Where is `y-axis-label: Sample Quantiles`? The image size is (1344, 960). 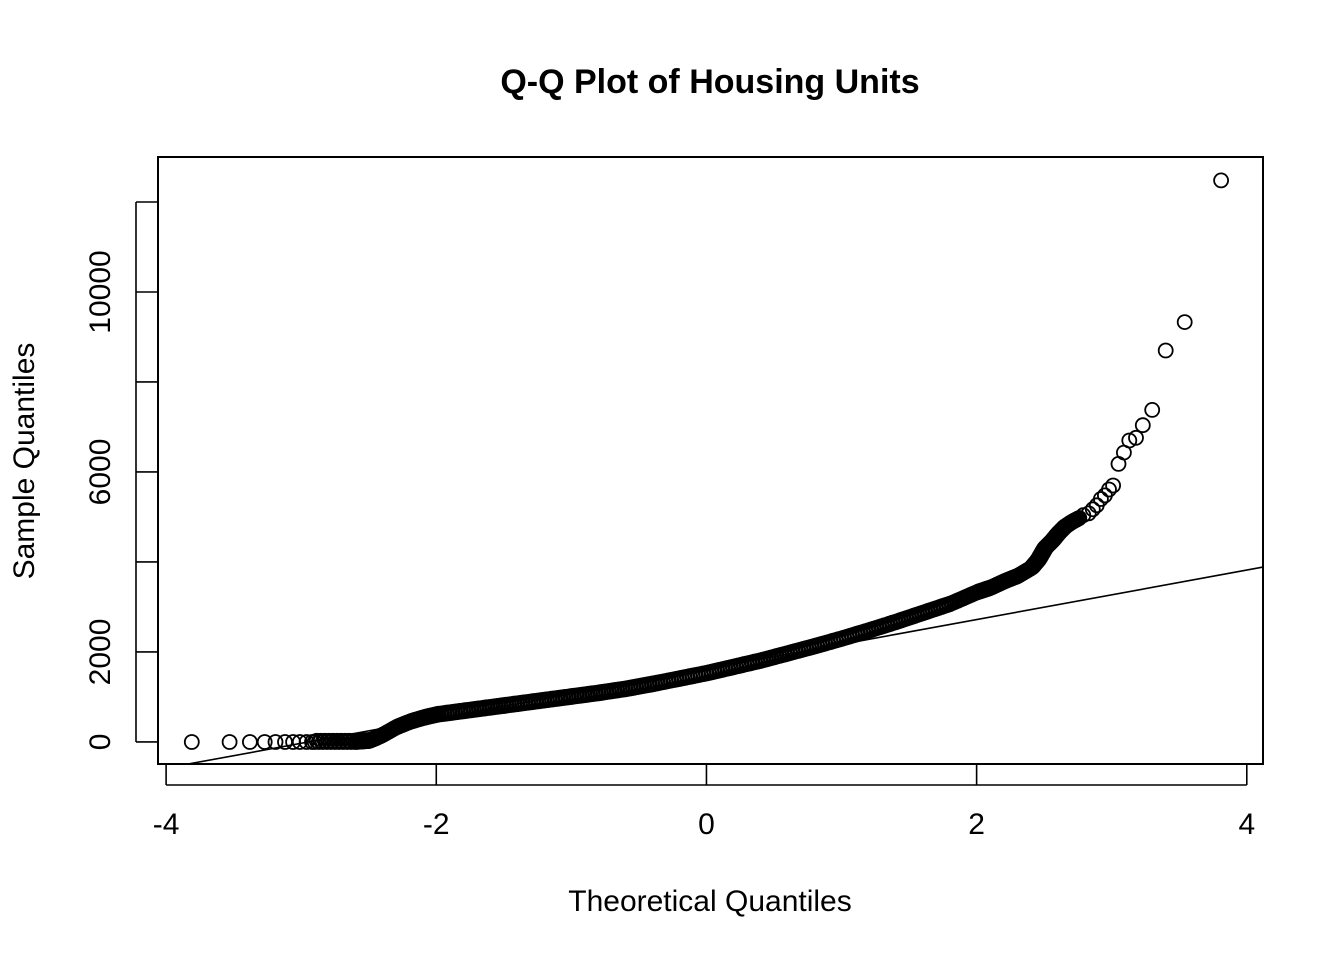 y-axis-label: Sample Quantiles is located at coordinates (24, 461).